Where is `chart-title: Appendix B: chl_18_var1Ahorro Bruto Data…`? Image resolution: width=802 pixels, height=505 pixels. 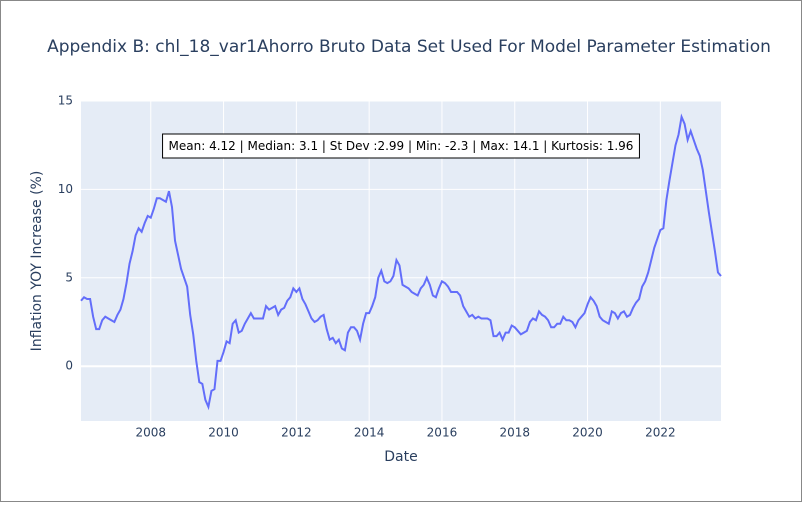
chart-title: Appendix B: chl_18_var1Ahorro Bruto Data… is located at coordinates (409, 47).